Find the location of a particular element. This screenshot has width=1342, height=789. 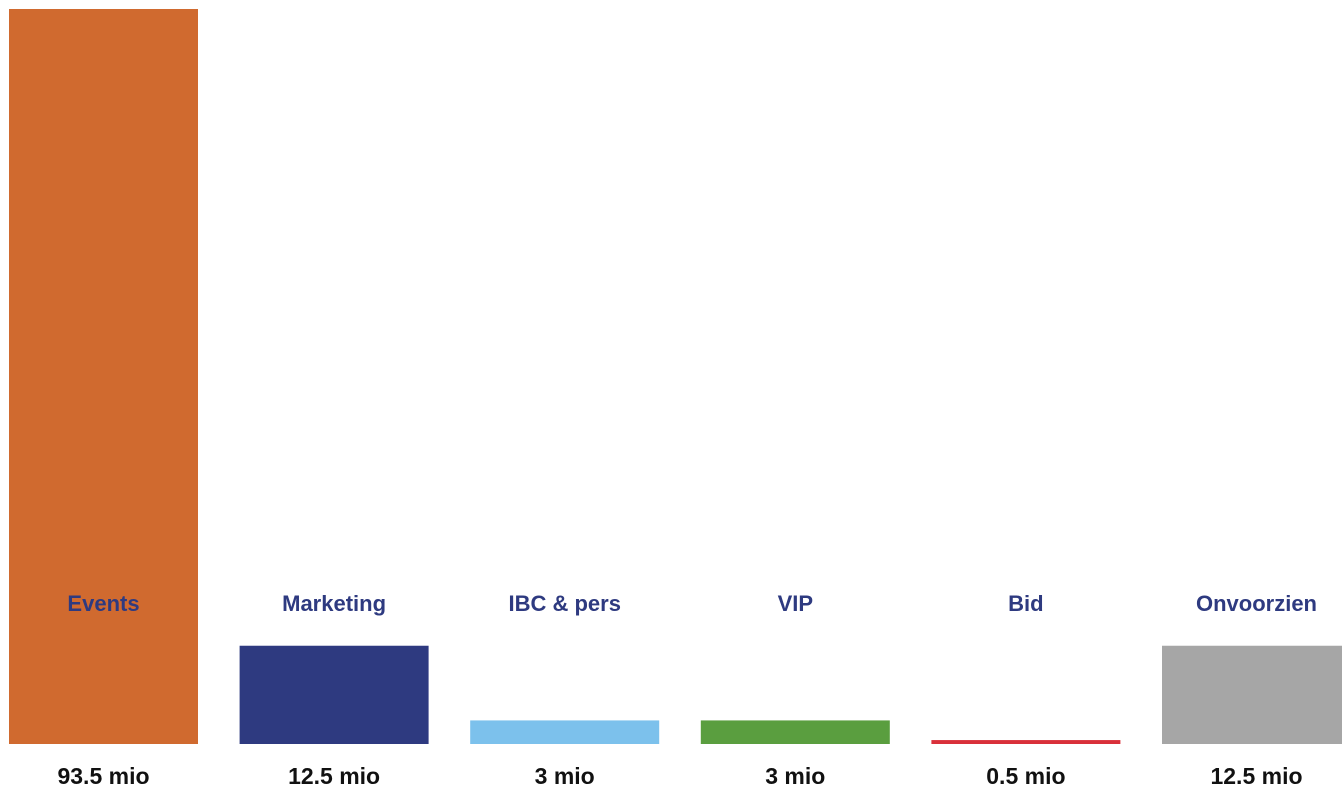

category-label-marketing: Marketing is located at coordinates (334, 603).